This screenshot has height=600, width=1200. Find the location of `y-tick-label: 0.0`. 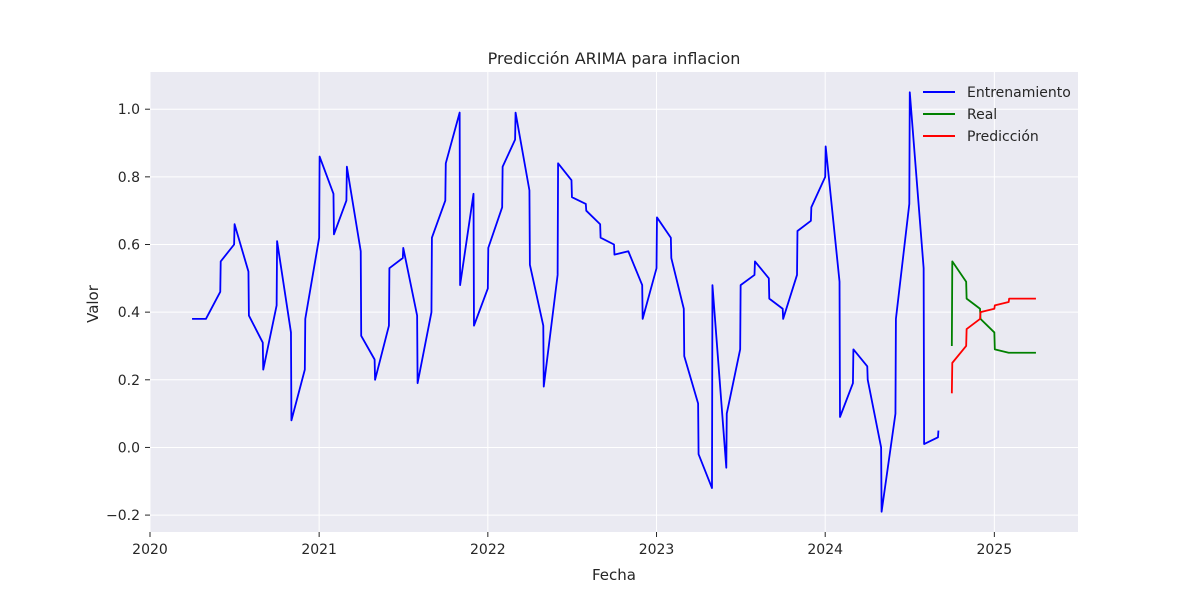

y-tick-label: 0.0 is located at coordinates (129, 448).